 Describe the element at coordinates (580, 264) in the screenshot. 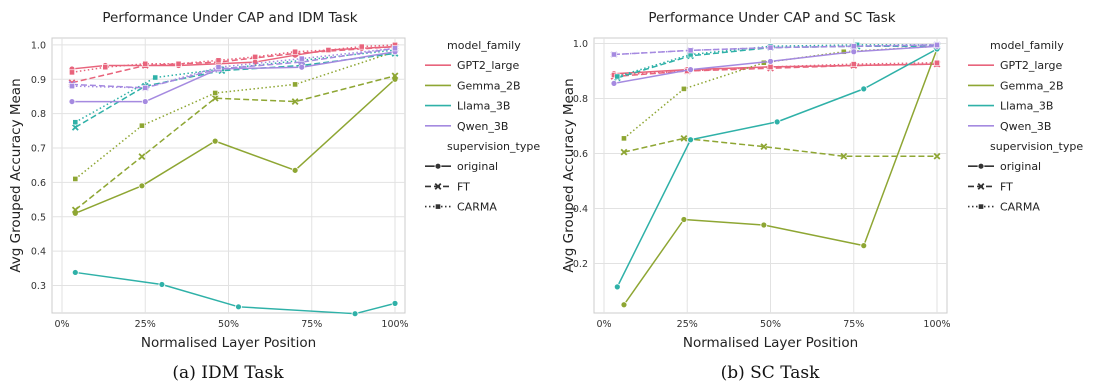

I see `y-tick-label: 0.2` at that location.